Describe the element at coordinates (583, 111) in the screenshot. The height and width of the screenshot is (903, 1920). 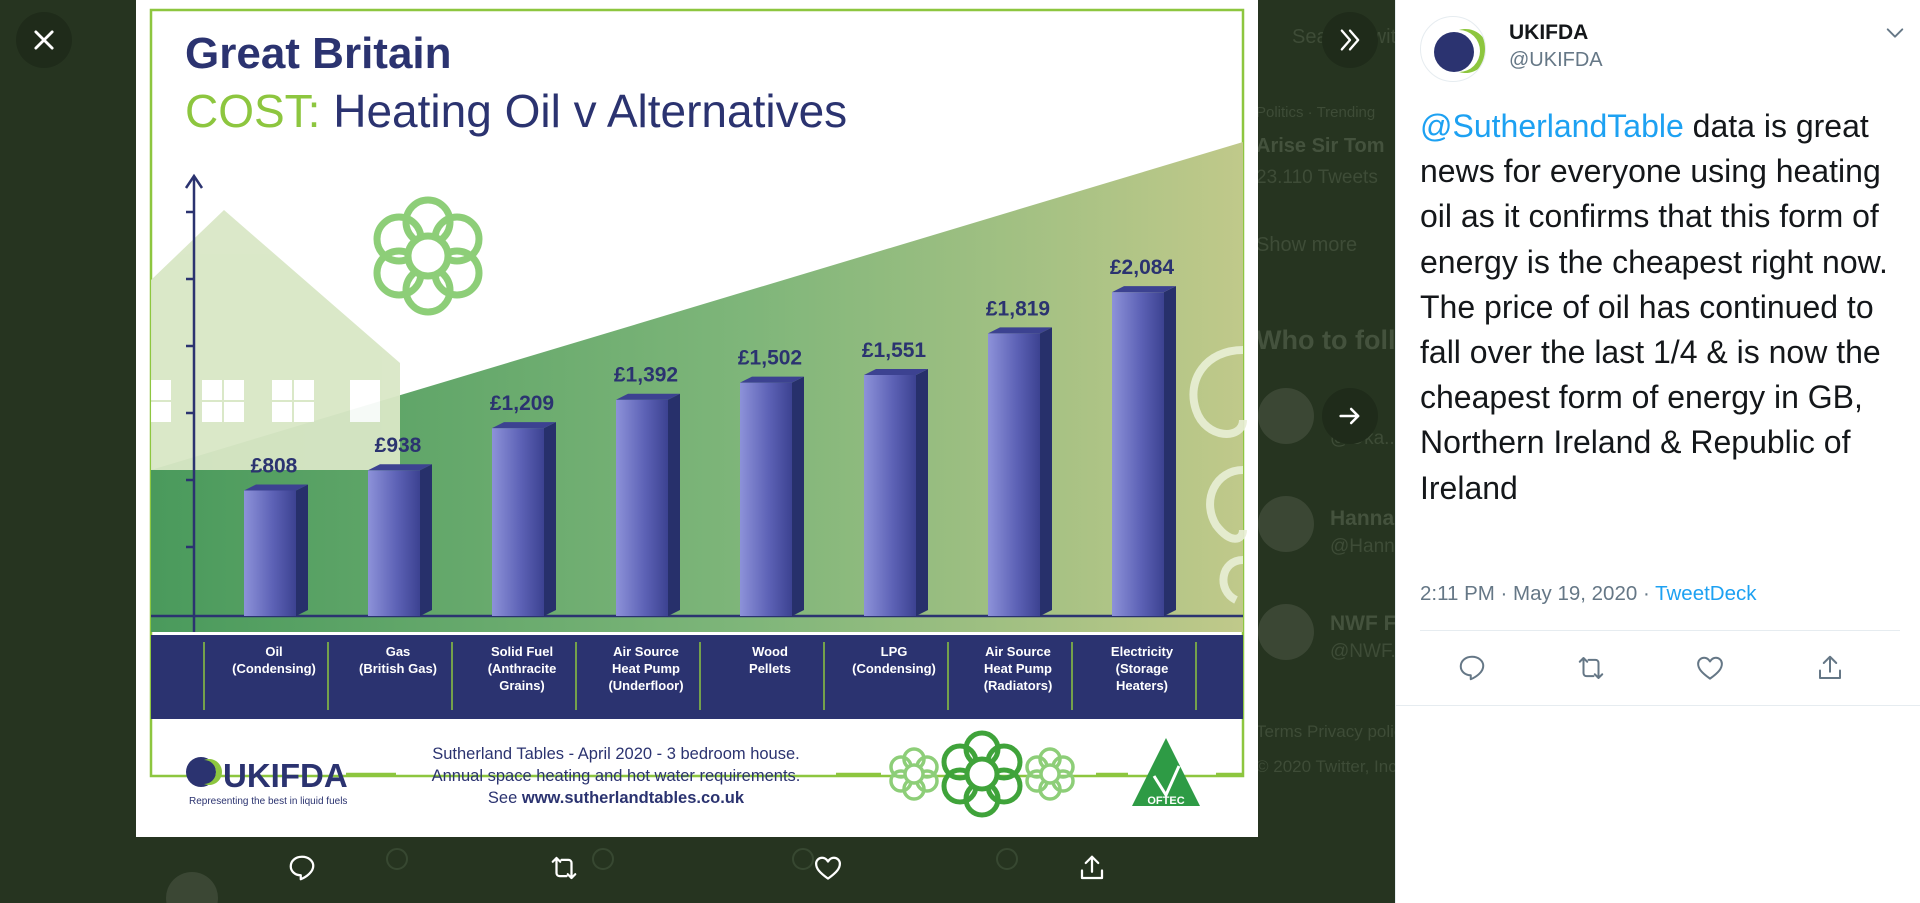
I see `subtitle-rest: Heating Oil v Alternatives` at that location.